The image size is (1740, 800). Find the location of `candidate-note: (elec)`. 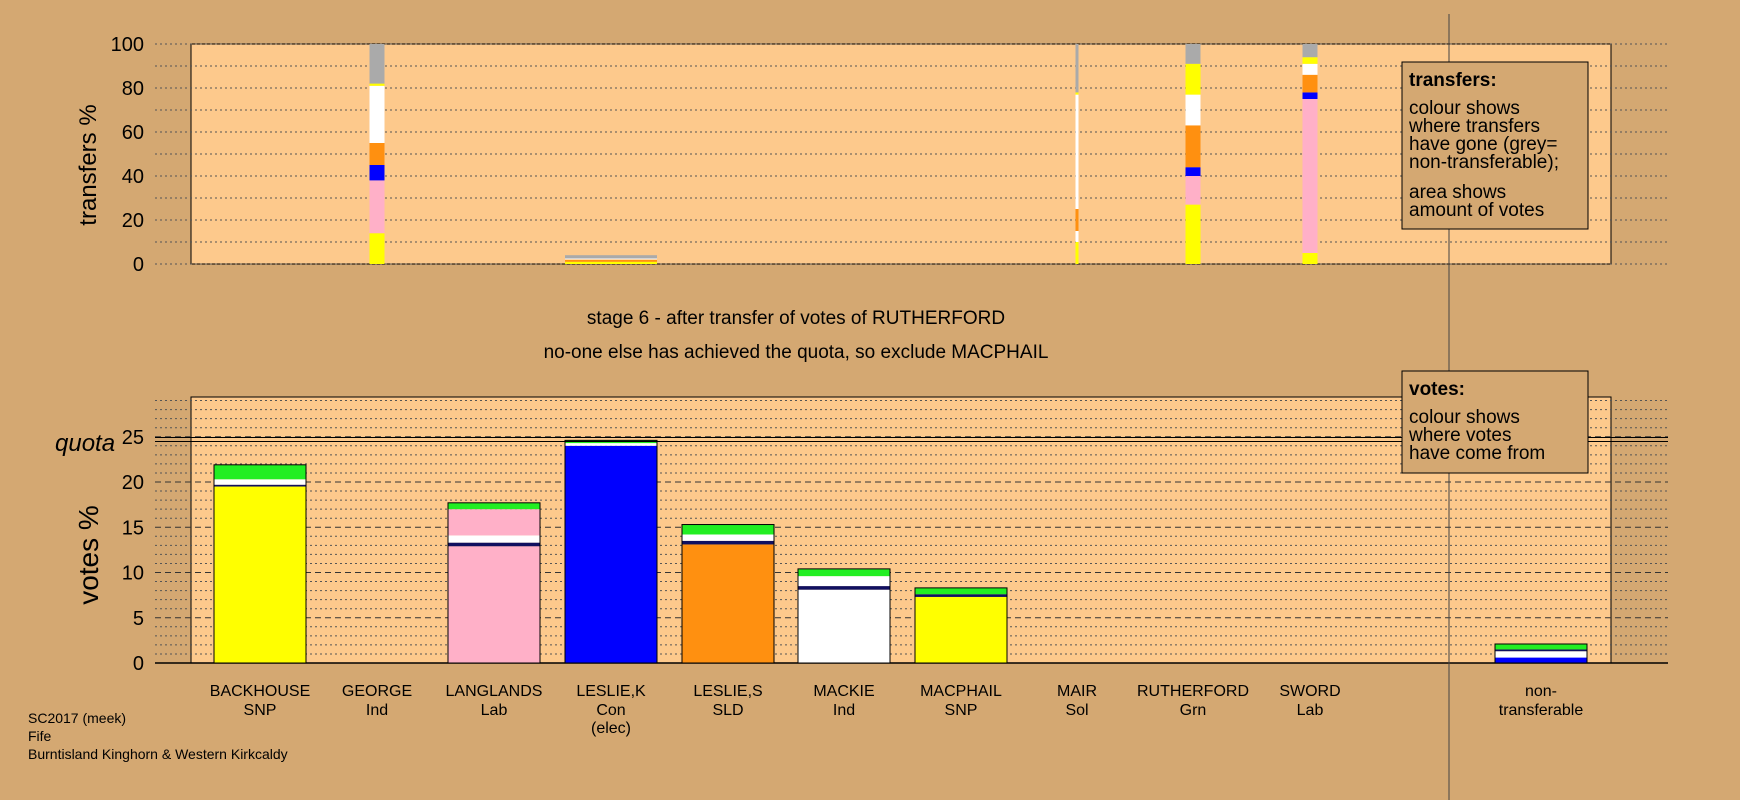

candidate-note: (elec) is located at coordinates (611, 728).